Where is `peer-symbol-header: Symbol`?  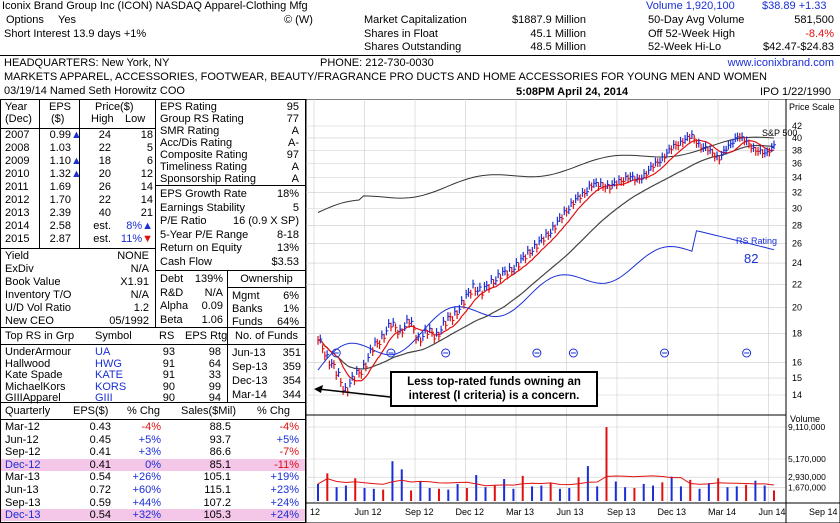
peer-symbol-header: Symbol is located at coordinates (113, 336).